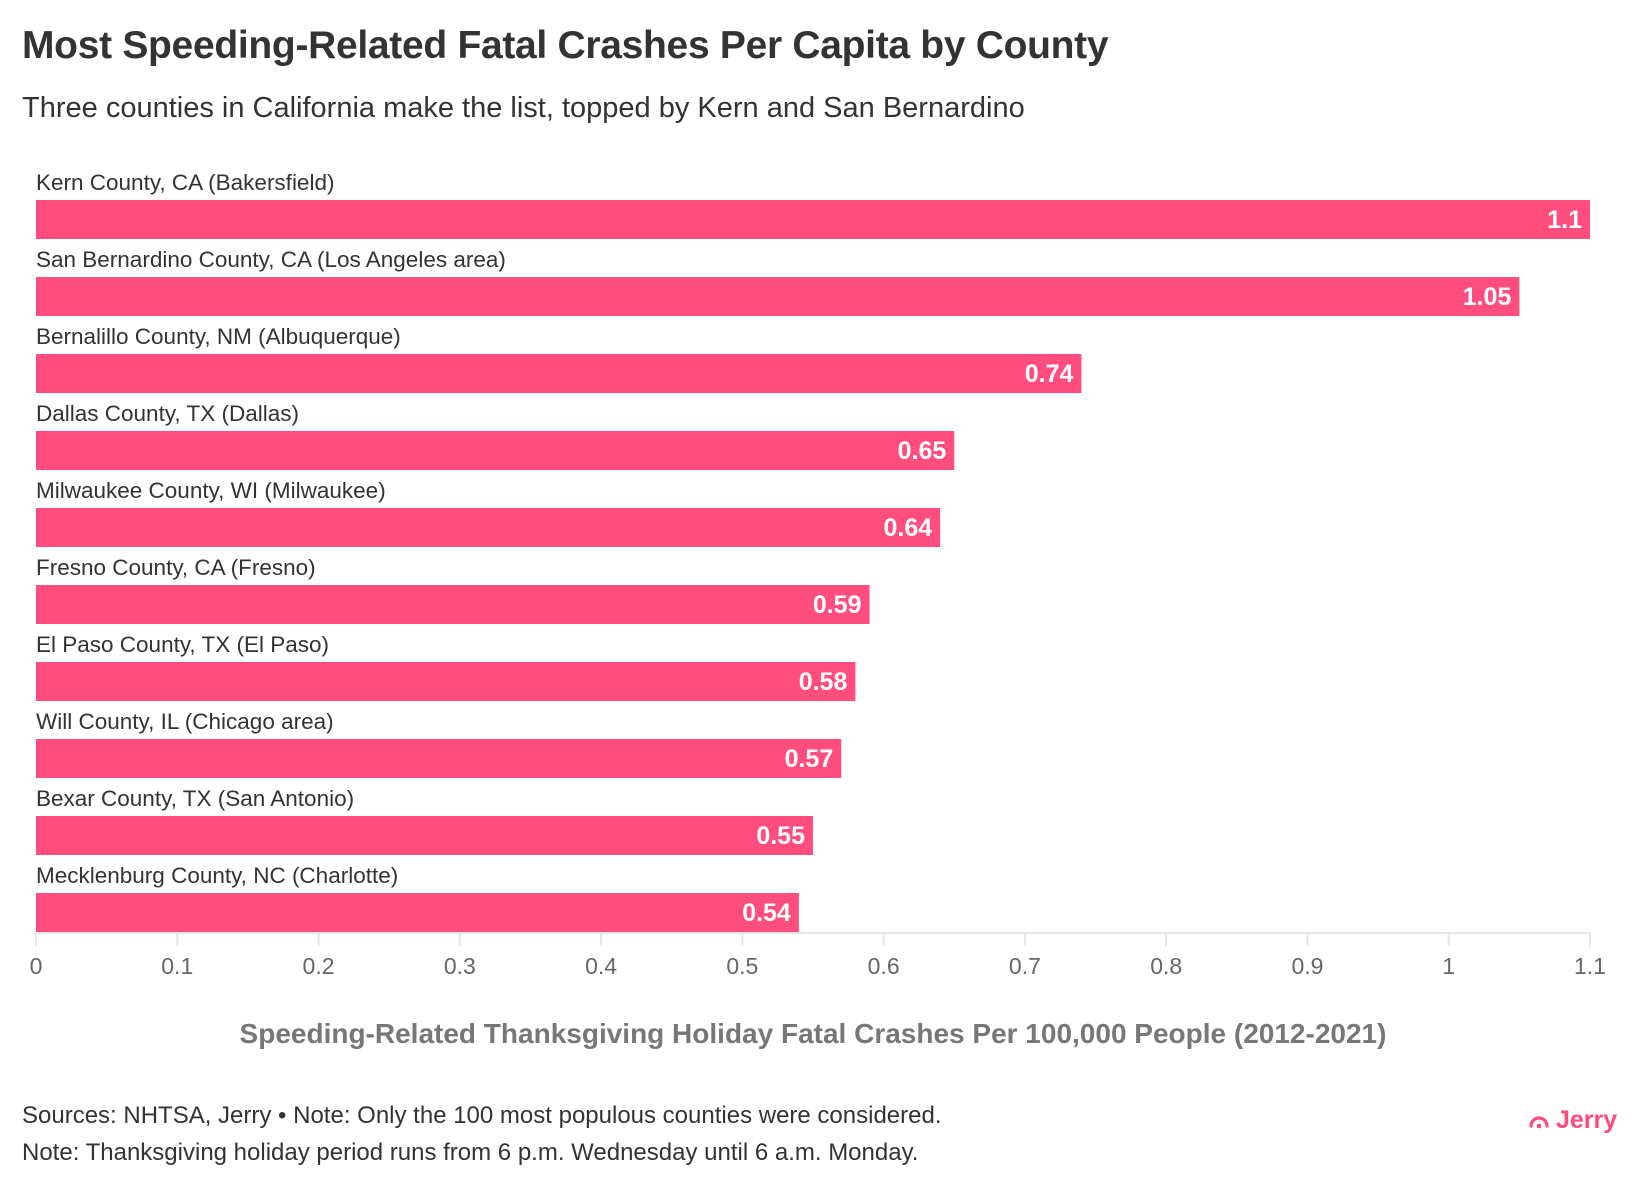 The image size is (1632, 1186). Describe the element at coordinates (1307, 966) in the screenshot. I see `x-tick-label: 0.9` at that location.